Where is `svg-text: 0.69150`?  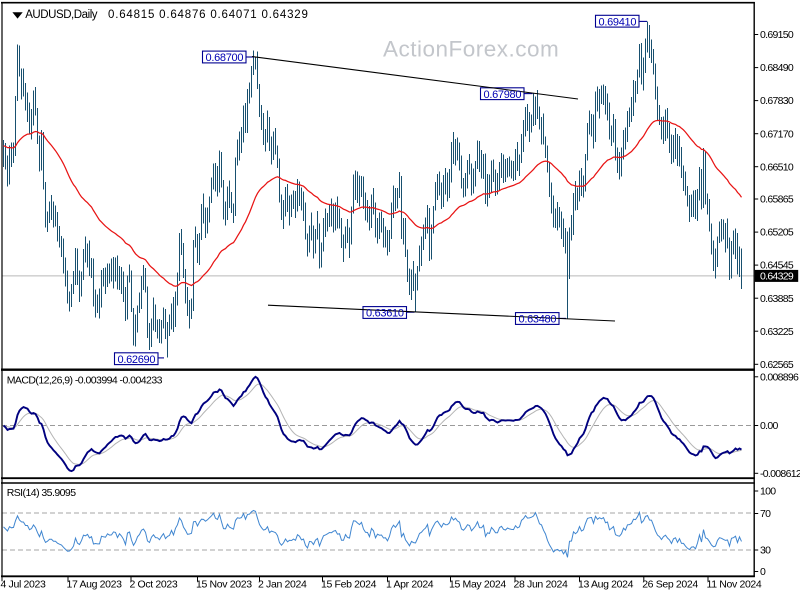
svg-text: 0.69150 is located at coordinates (777, 35).